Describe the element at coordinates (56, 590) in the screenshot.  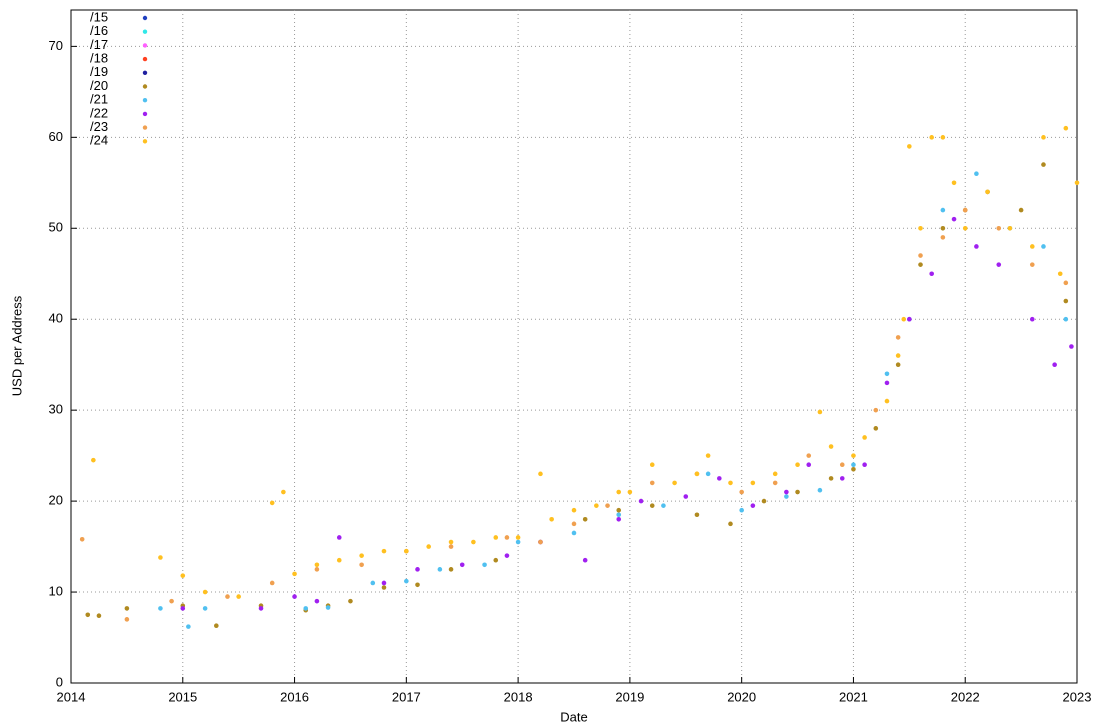
I see `y-tick-label: 10` at that location.